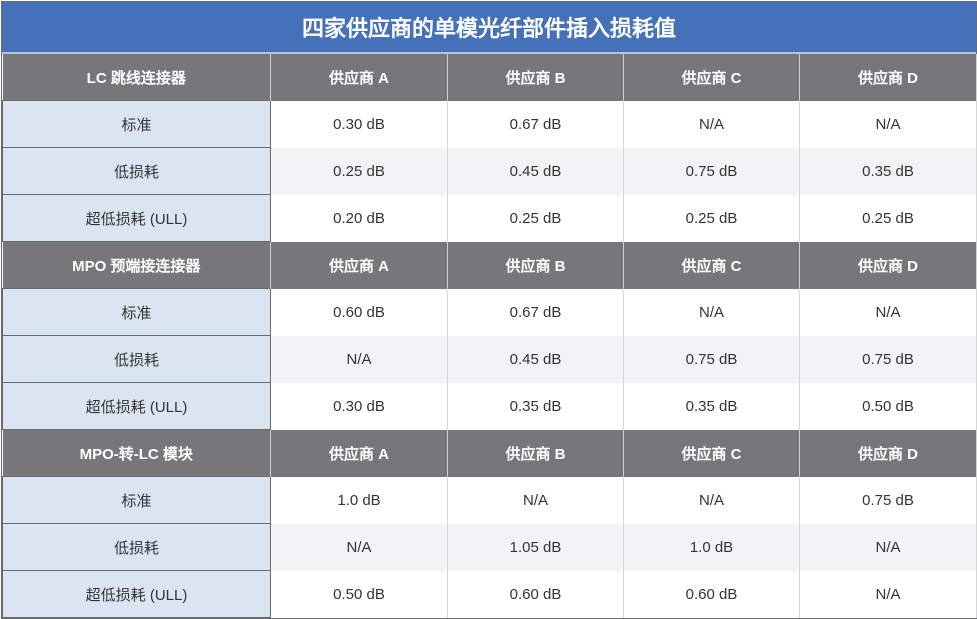 The height and width of the screenshot is (619, 977). I want to click on table-row: 标准 0.30 dB 0.67 dB N/A N/A, so click(489, 124).